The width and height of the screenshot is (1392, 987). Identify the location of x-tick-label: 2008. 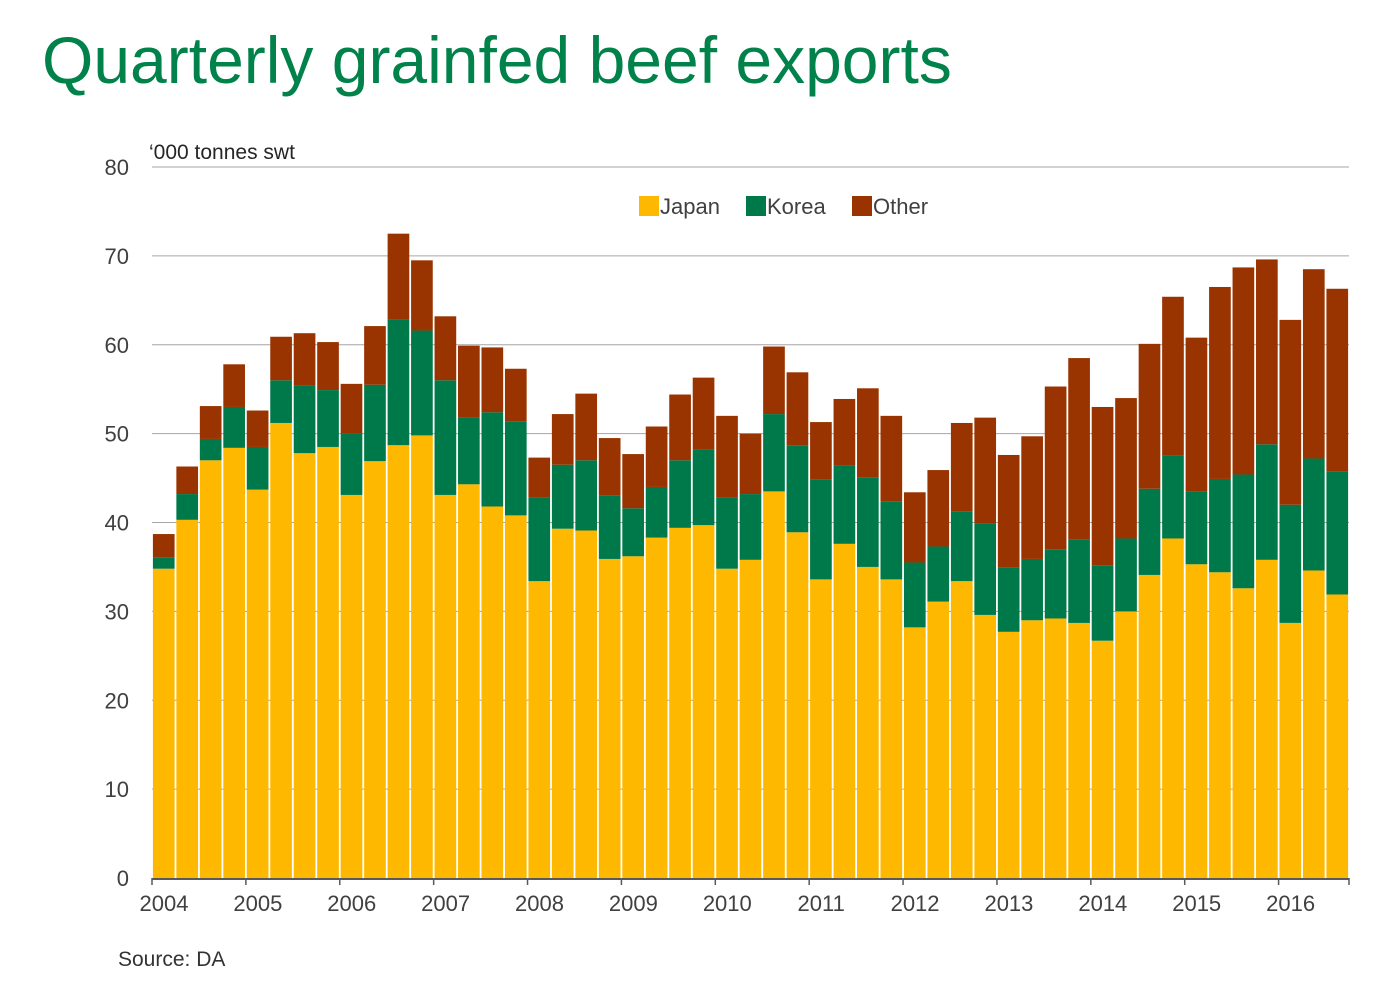
(539, 903).